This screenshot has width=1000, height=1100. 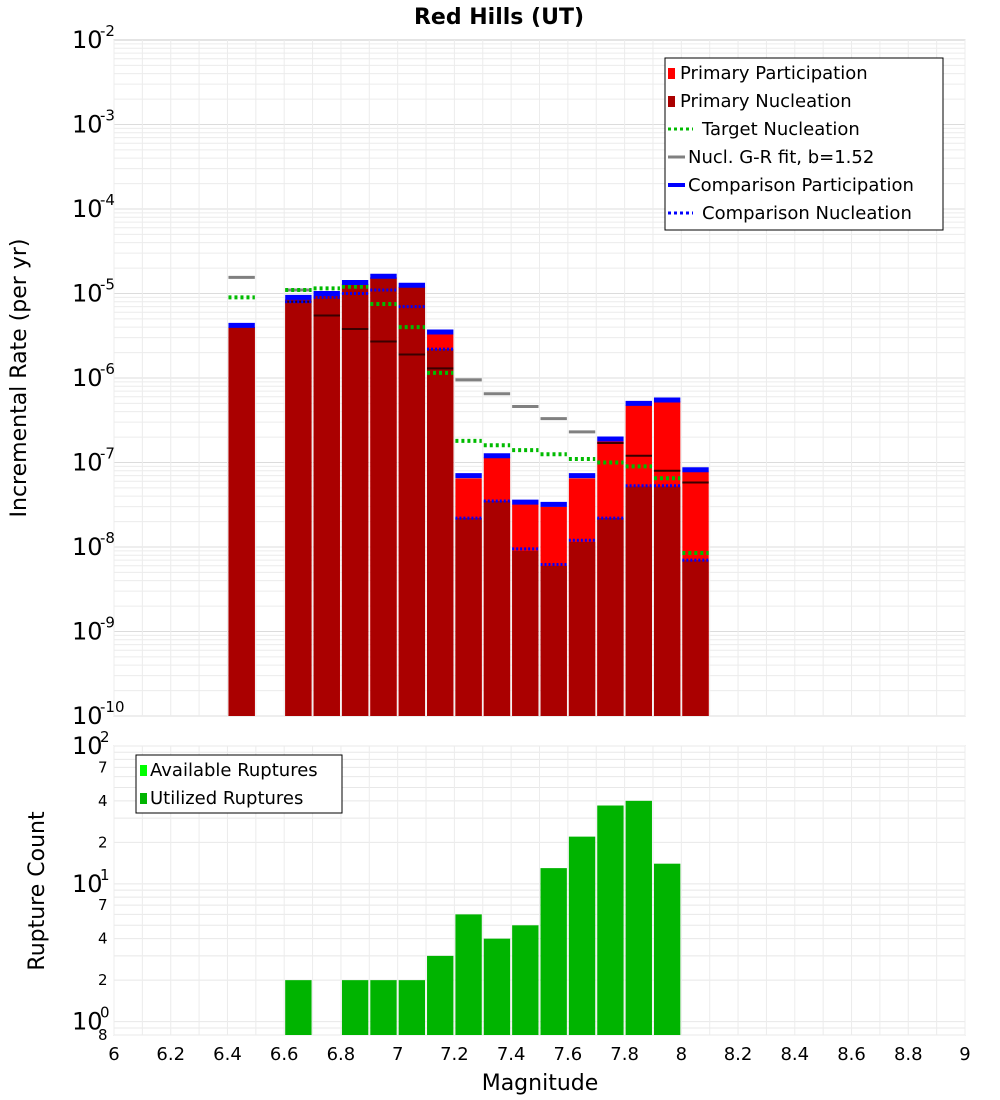 I want to click on y-tick-exponent: -10, so click(x=112, y=707).